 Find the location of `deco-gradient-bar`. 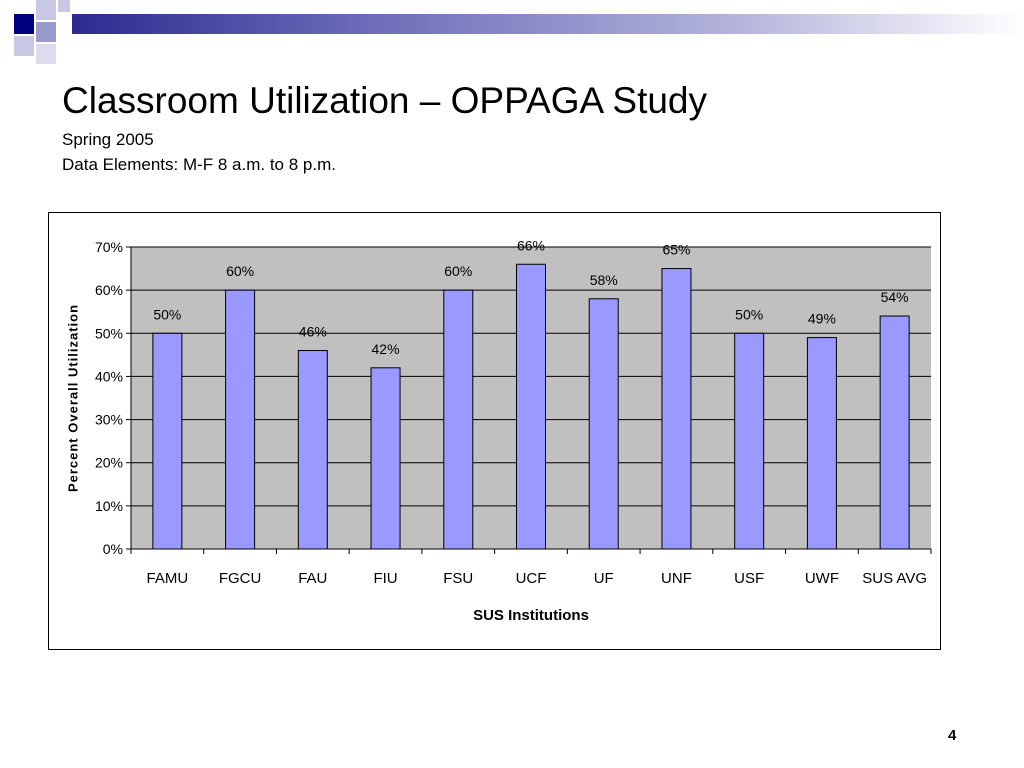

deco-gradient-bar is located at coordinates (548, 24).